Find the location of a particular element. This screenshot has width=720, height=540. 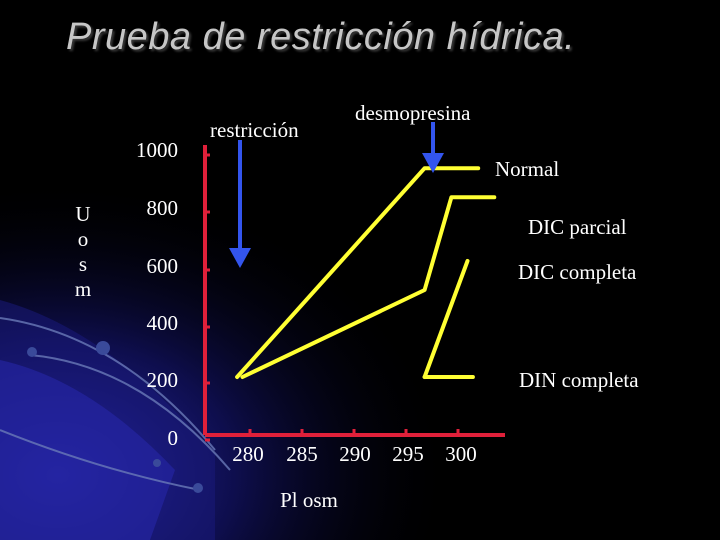

x-tick-label: 285 is located at coordinates (302, 454).